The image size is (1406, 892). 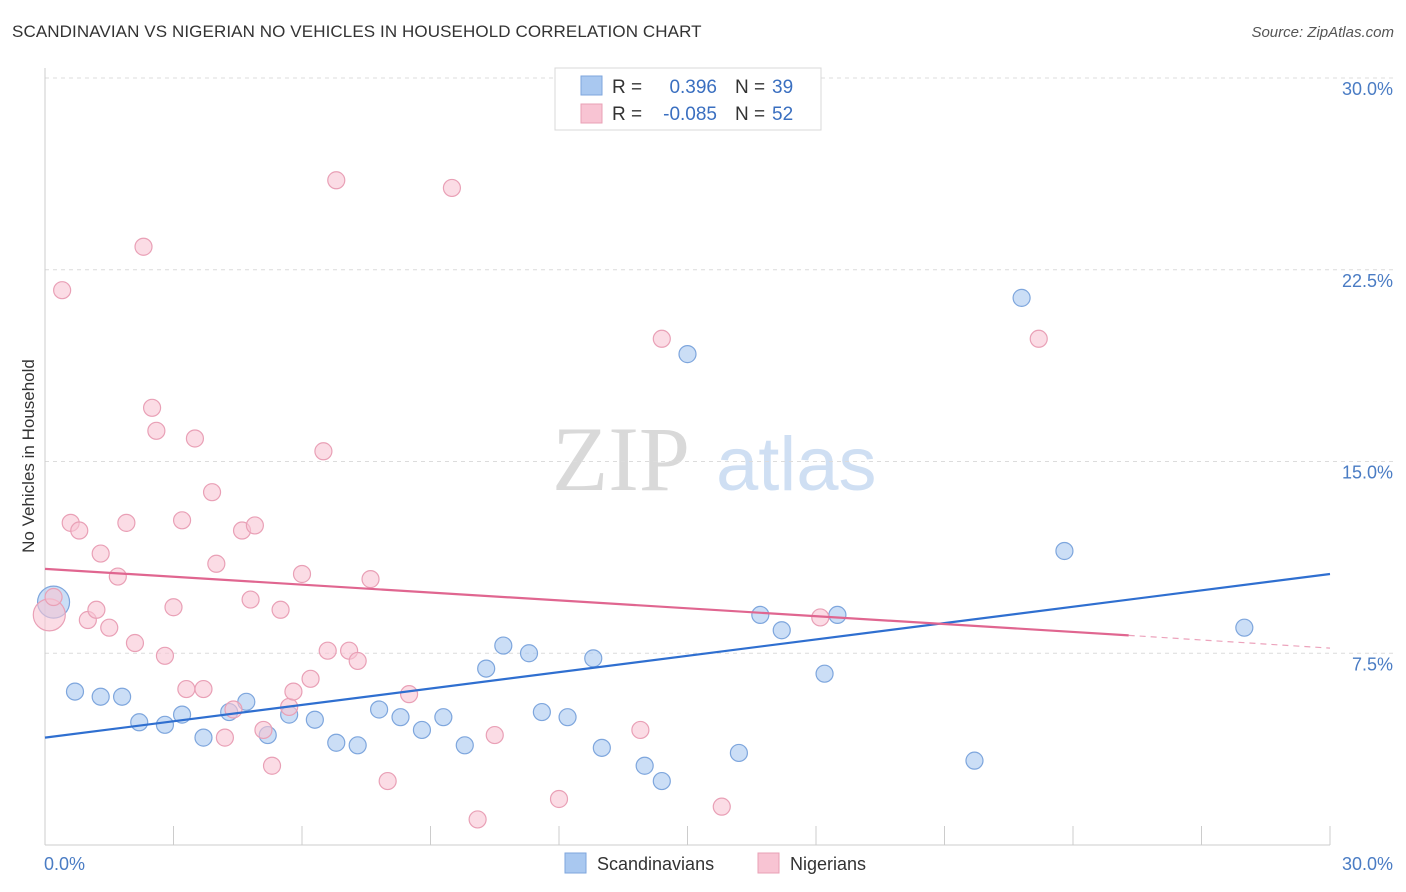 What do you see at coordinates (1367, 281) in the screenshot?
I see `y-tick-label-2: 22.5%` at bounding box center [1367, 281].